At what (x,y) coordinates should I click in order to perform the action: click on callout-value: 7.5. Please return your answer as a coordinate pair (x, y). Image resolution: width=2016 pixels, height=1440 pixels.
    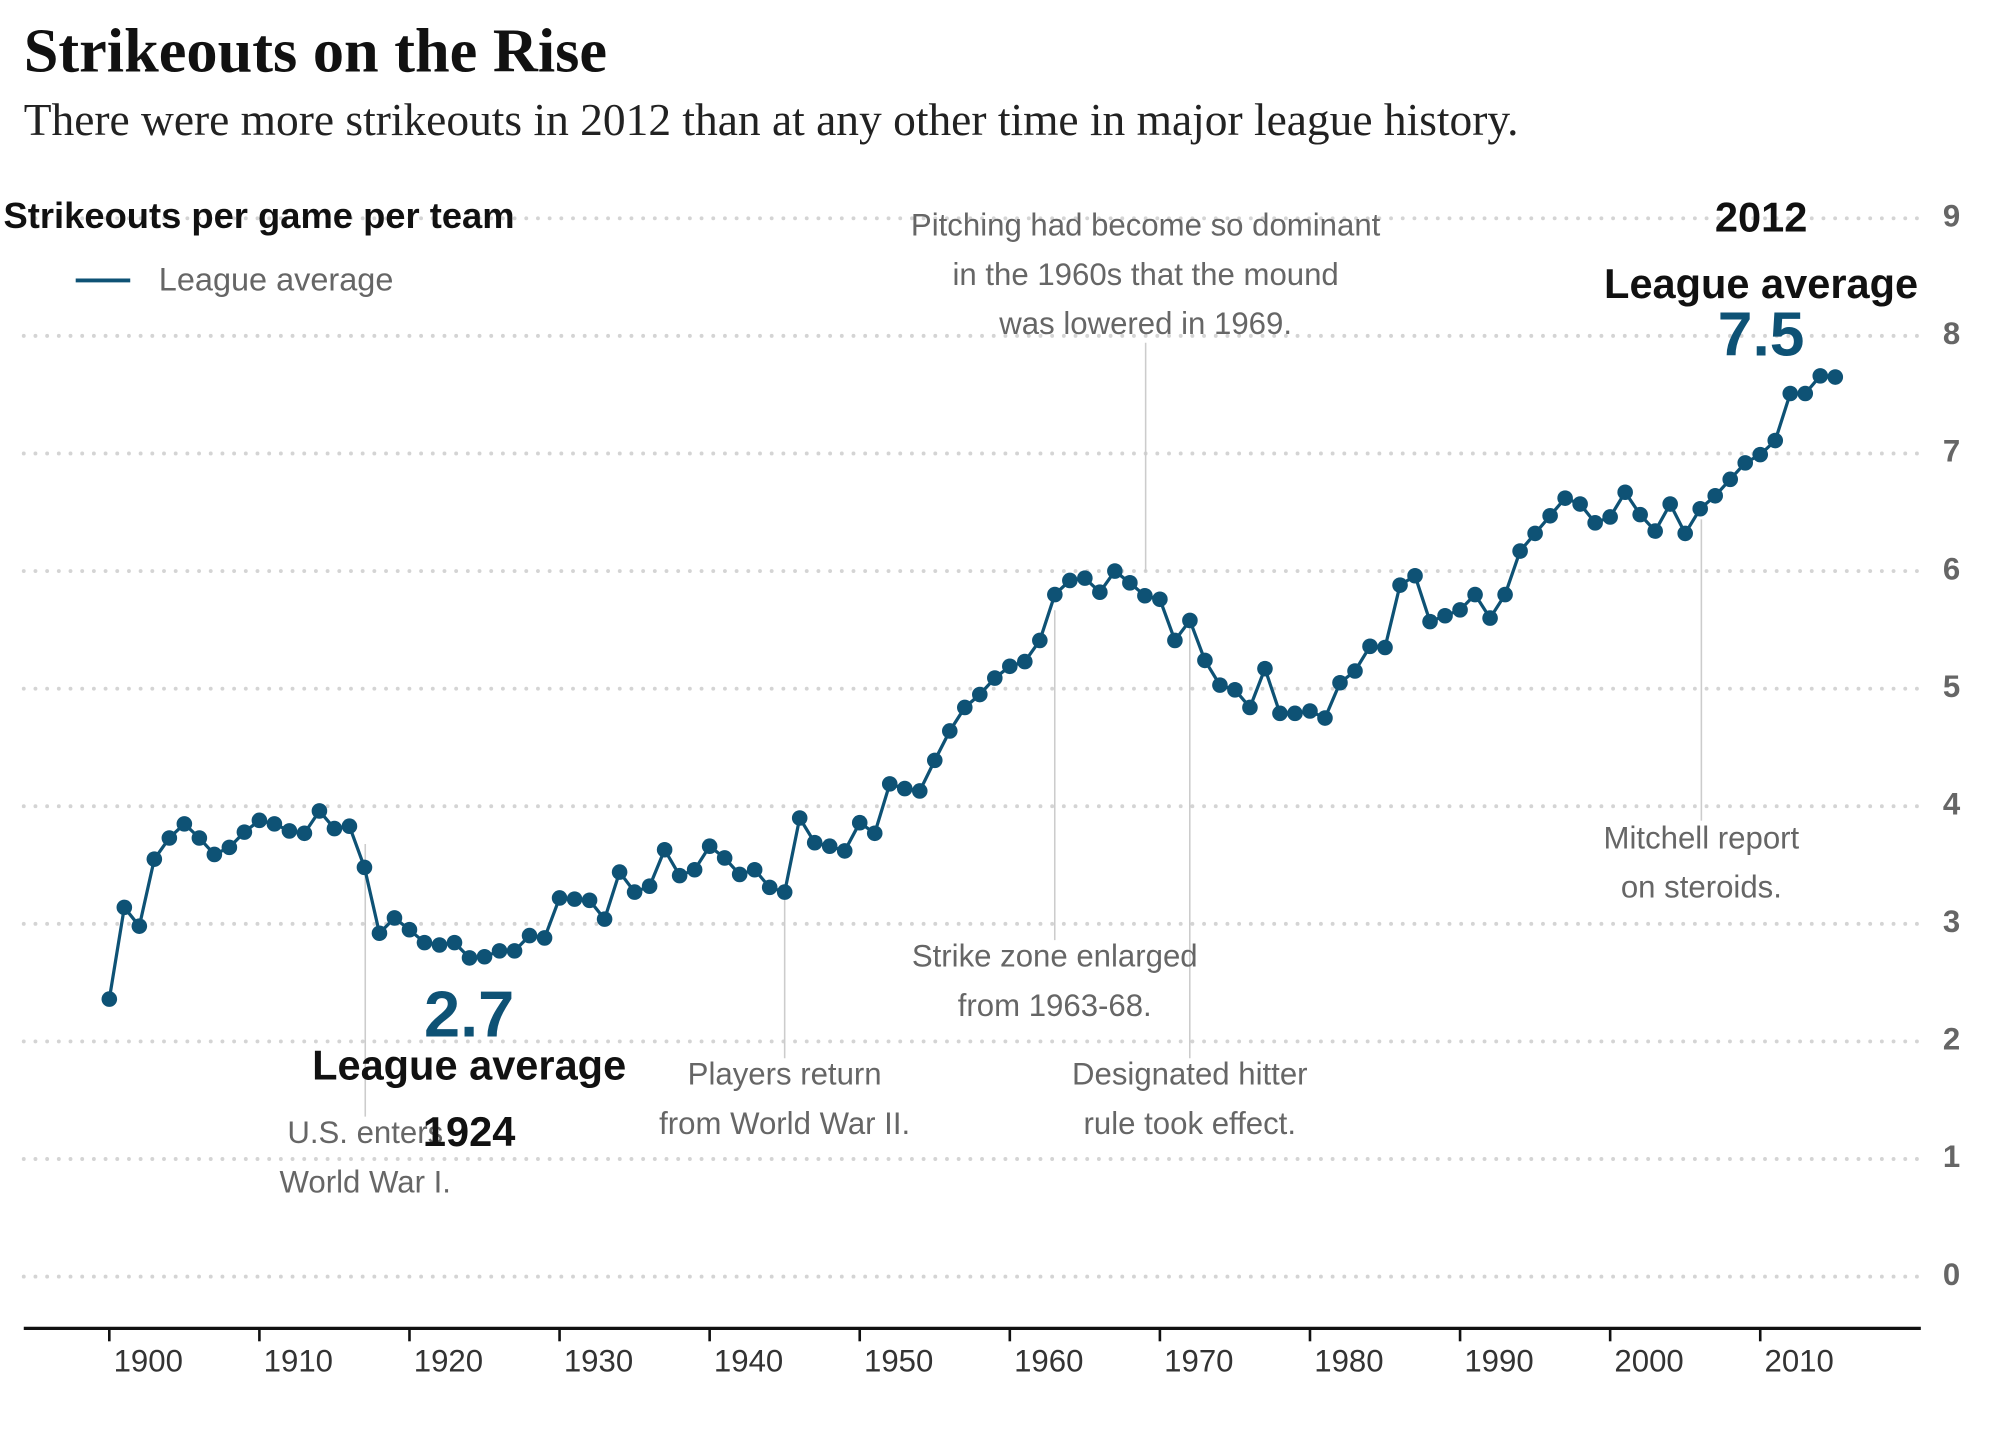
    Looking at the image, I should click on (1761, 334).